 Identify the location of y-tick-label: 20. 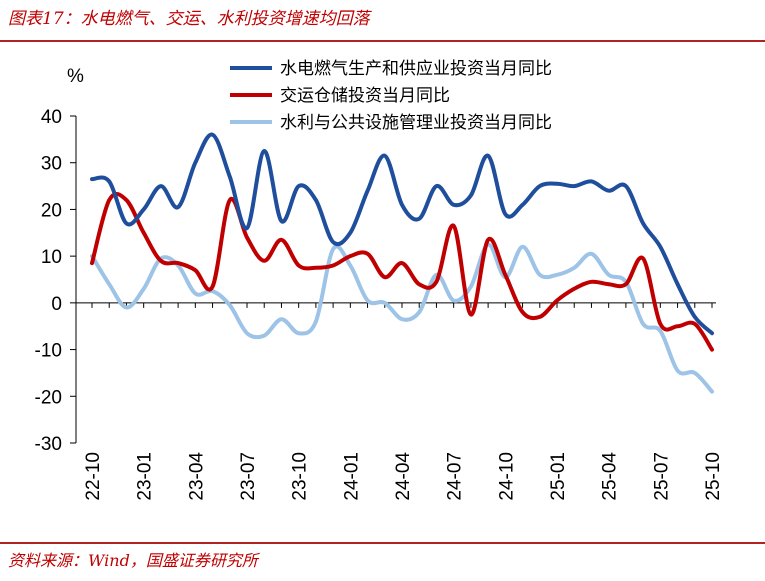
(51, 210).